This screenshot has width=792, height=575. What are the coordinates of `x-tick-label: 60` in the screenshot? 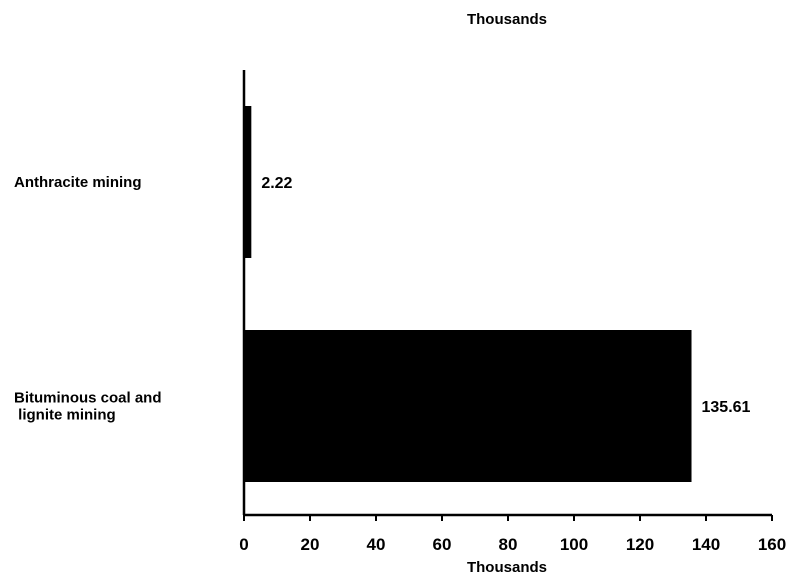 It's located at (442, 544).